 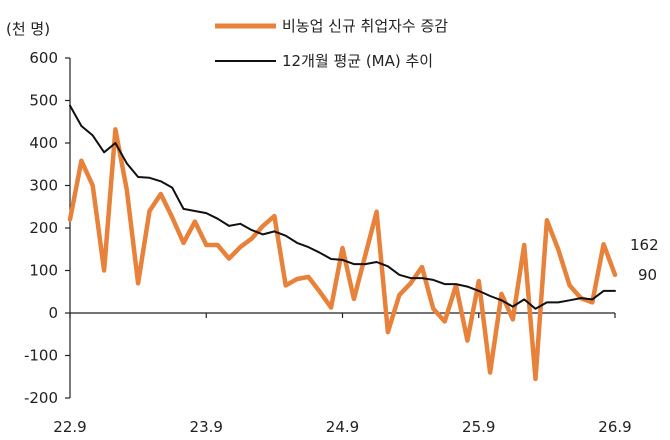 I want to click on y-tick-label: 500, so click(x=43, y=101).